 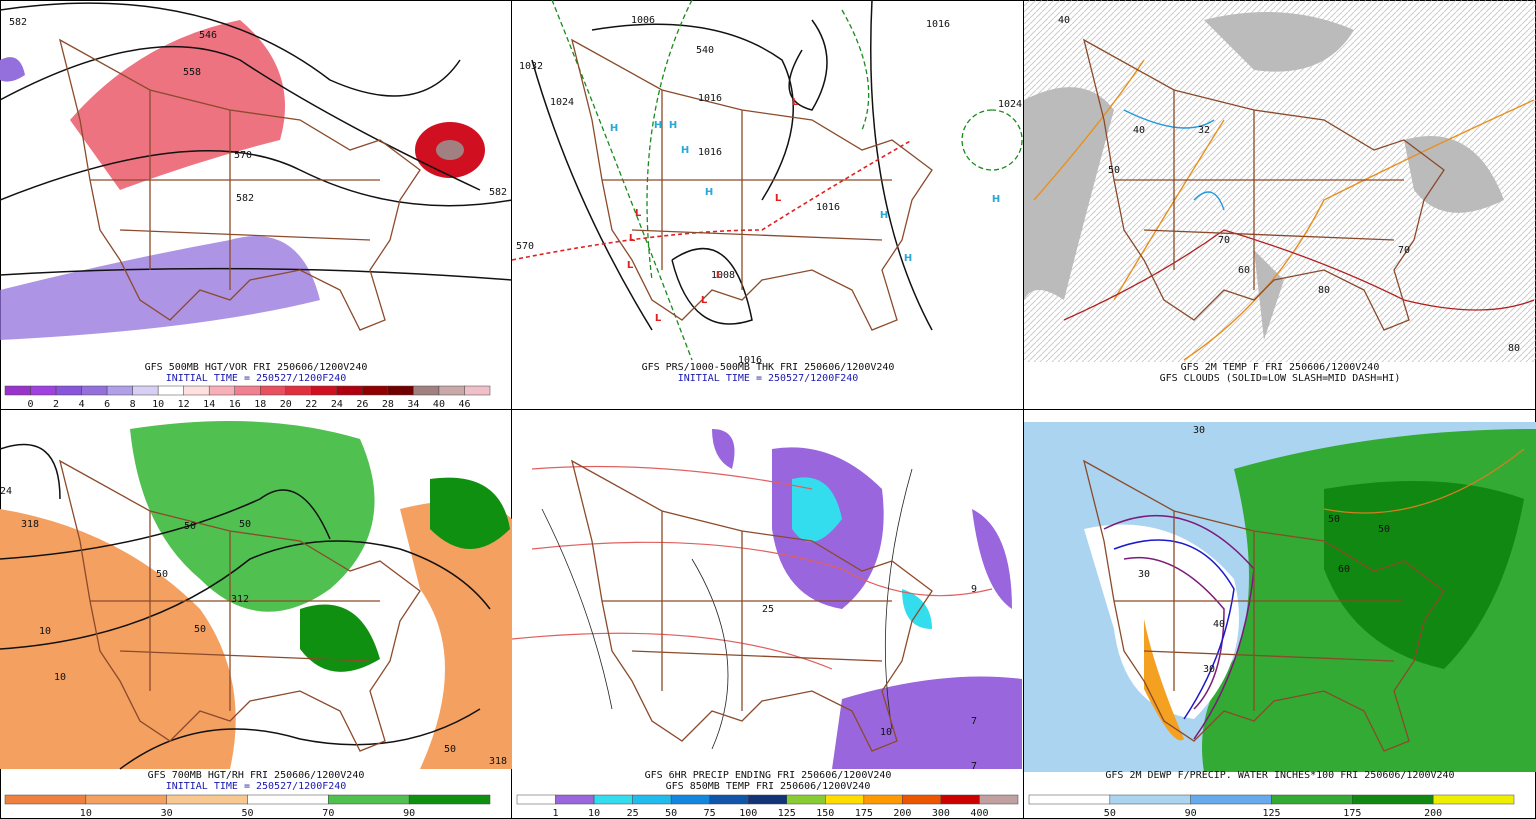 I want to click on contour-label: 318, so click(x=498, y=761).